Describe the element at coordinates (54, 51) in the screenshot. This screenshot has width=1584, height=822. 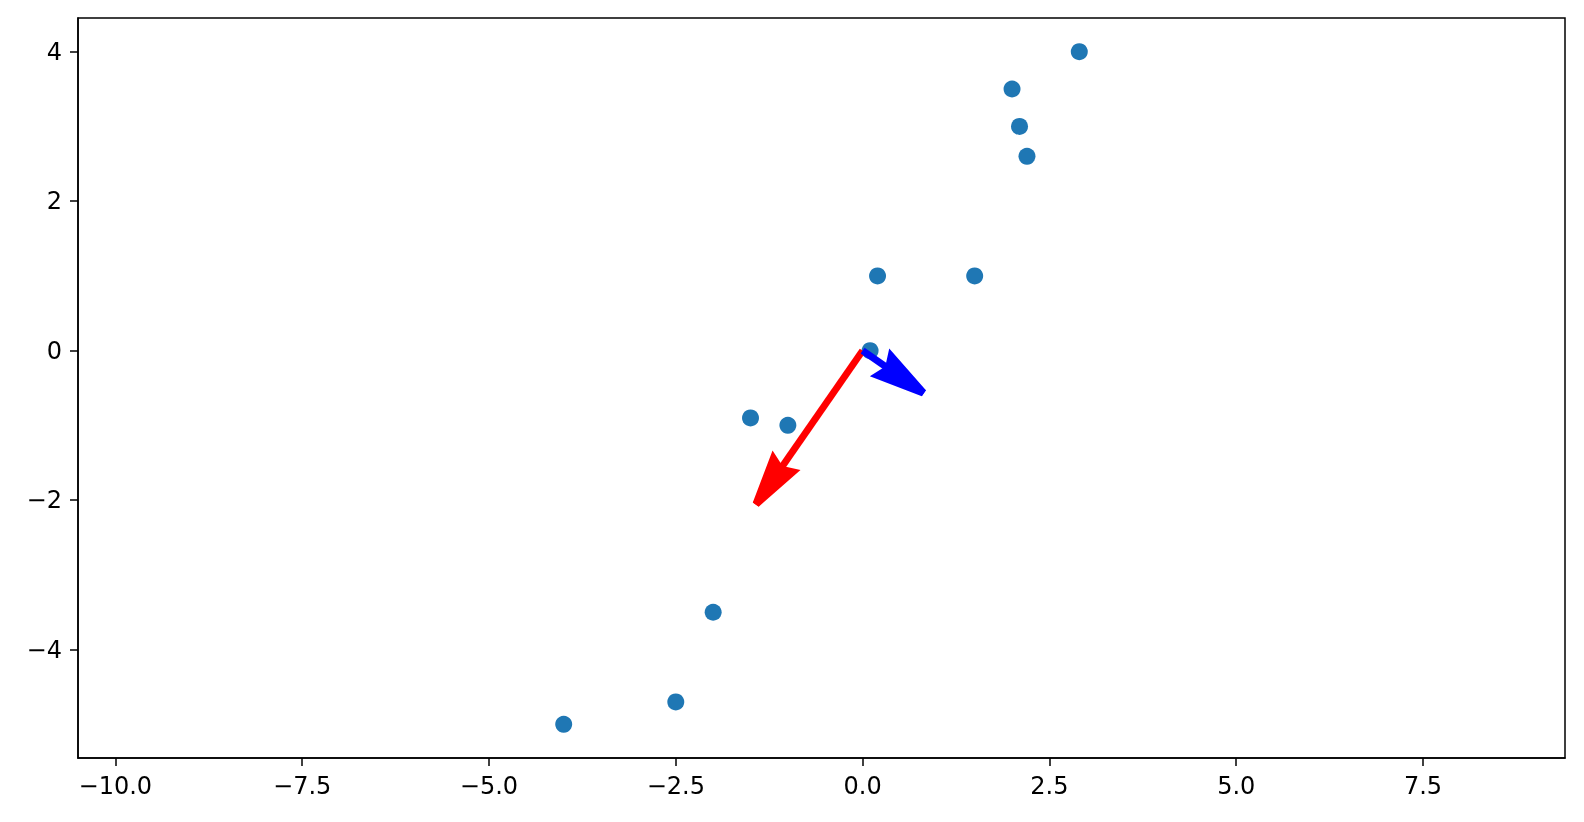
I see `y-tick-label: 4` at that location.